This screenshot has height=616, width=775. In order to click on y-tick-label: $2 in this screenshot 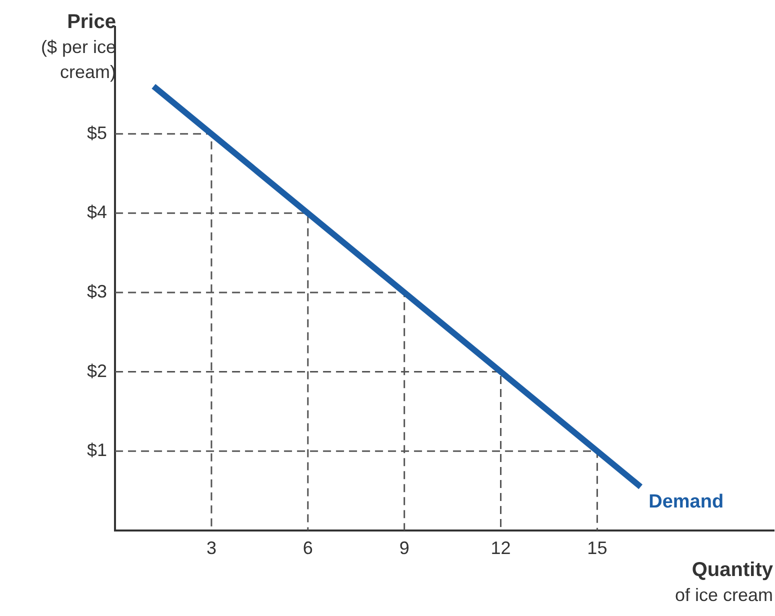, I will do `click(97, 370)`.